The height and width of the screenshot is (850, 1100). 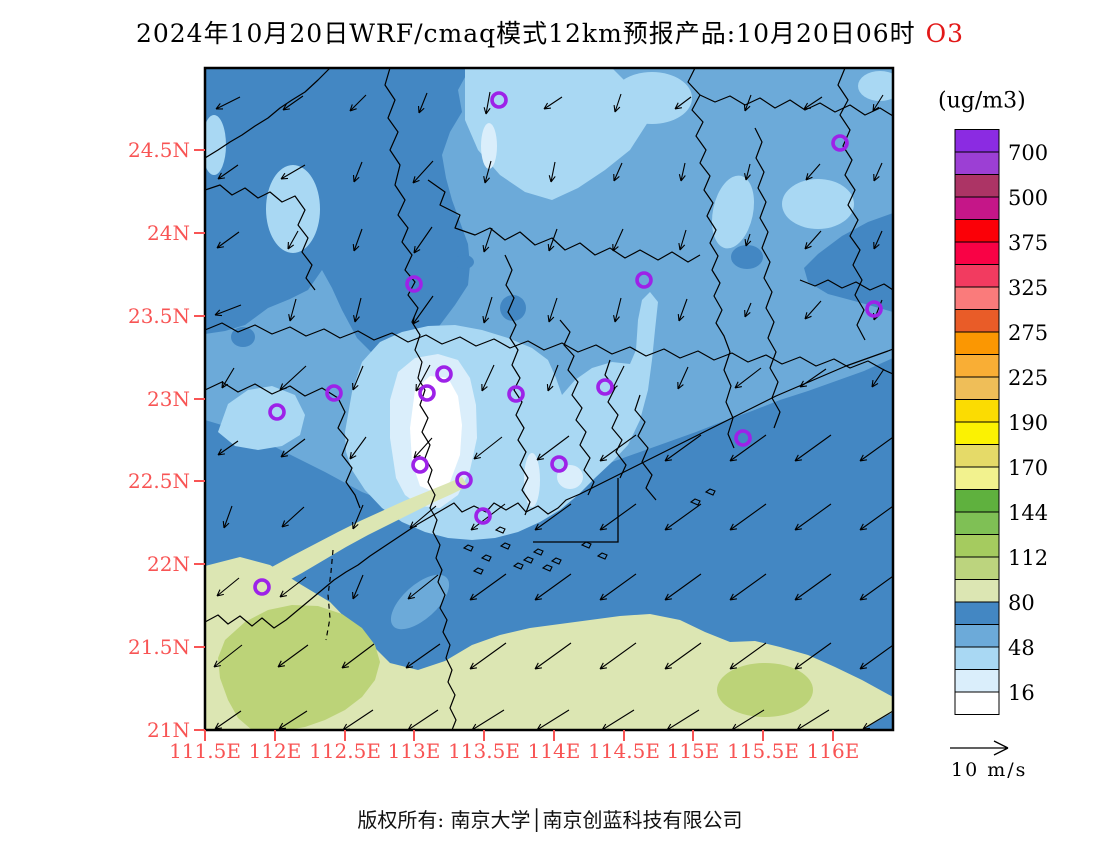 I want to click on x-axis-label: 111.5E, so click(x=205, y=751).